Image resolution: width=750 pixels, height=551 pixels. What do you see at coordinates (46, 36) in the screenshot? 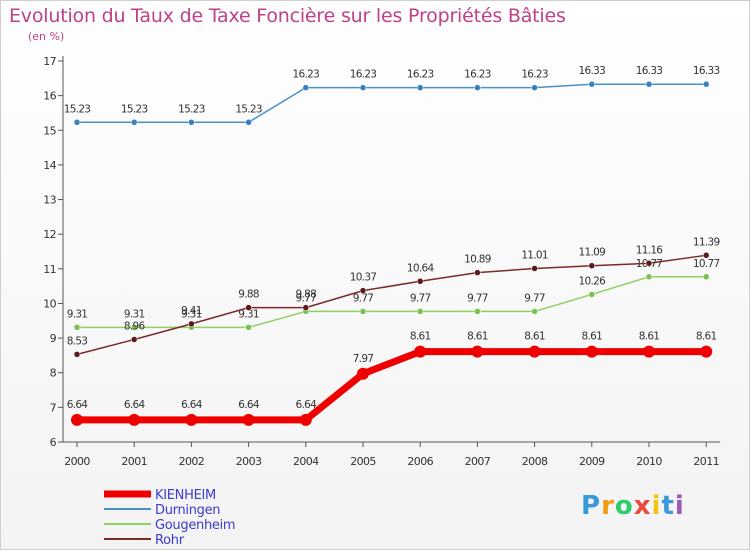
I see `unit-label: (en %)` at bounding box center [46, 36].